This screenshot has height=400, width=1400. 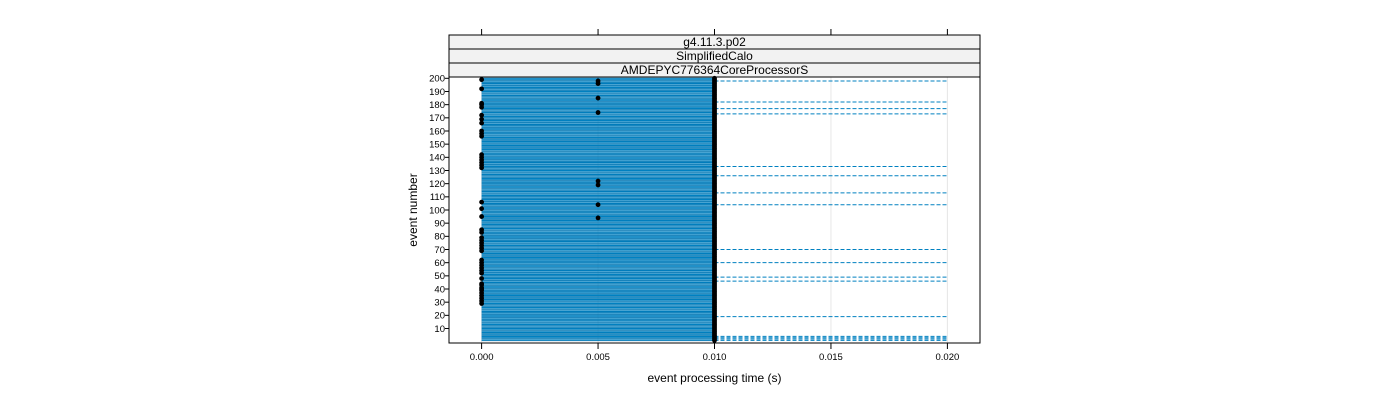 What do you see at coordinates (437, 184) in the screenshot?
I see `y-tick-label-11: 120` at bounding box center [437, 184].